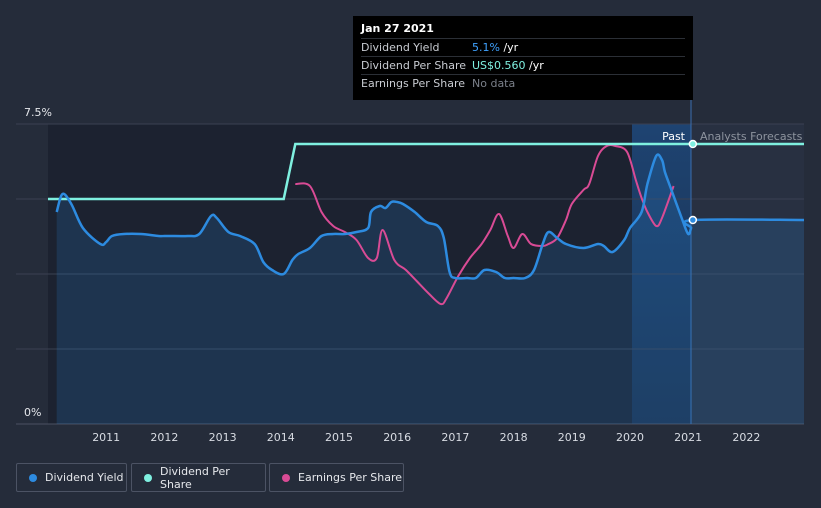  What do you see at coordinates (195, 477) in the screenshot?
I see `legend-label: Dividend Per Share` at bounding box center [195, 477].